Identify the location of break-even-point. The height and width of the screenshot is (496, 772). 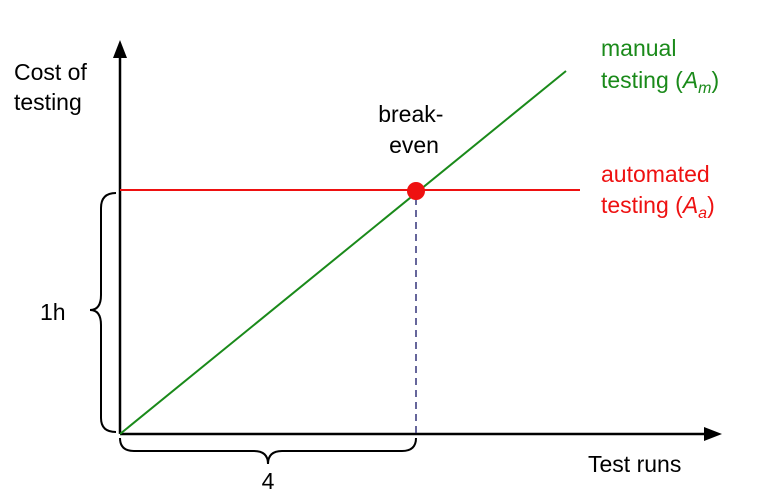
(416, 191).